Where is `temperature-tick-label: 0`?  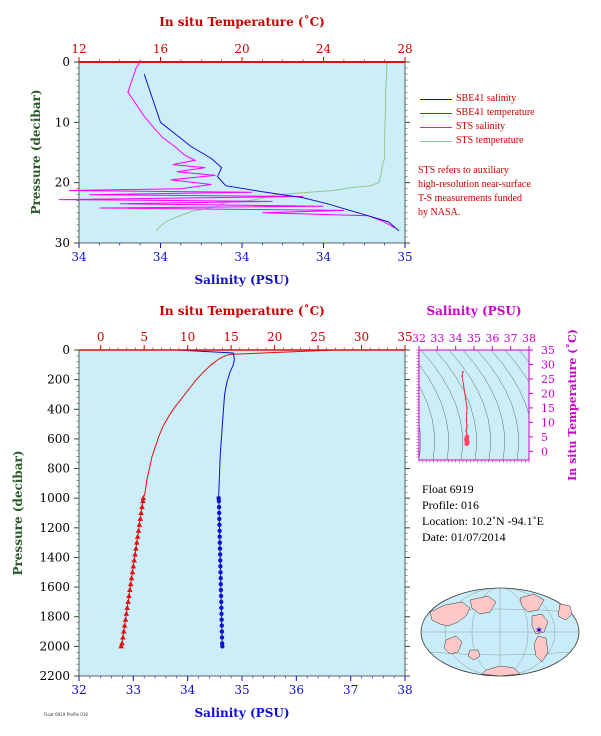 temperature-tick-label: 0 is located at coordinates (101, 337).